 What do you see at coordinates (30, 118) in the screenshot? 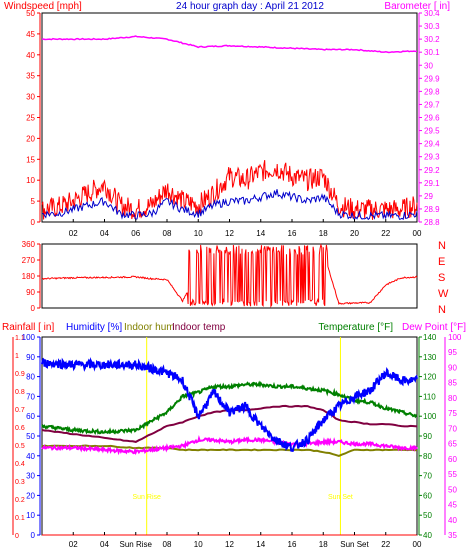
I see `windspeed-tick-label: 25` at bounding box center [30, 118].